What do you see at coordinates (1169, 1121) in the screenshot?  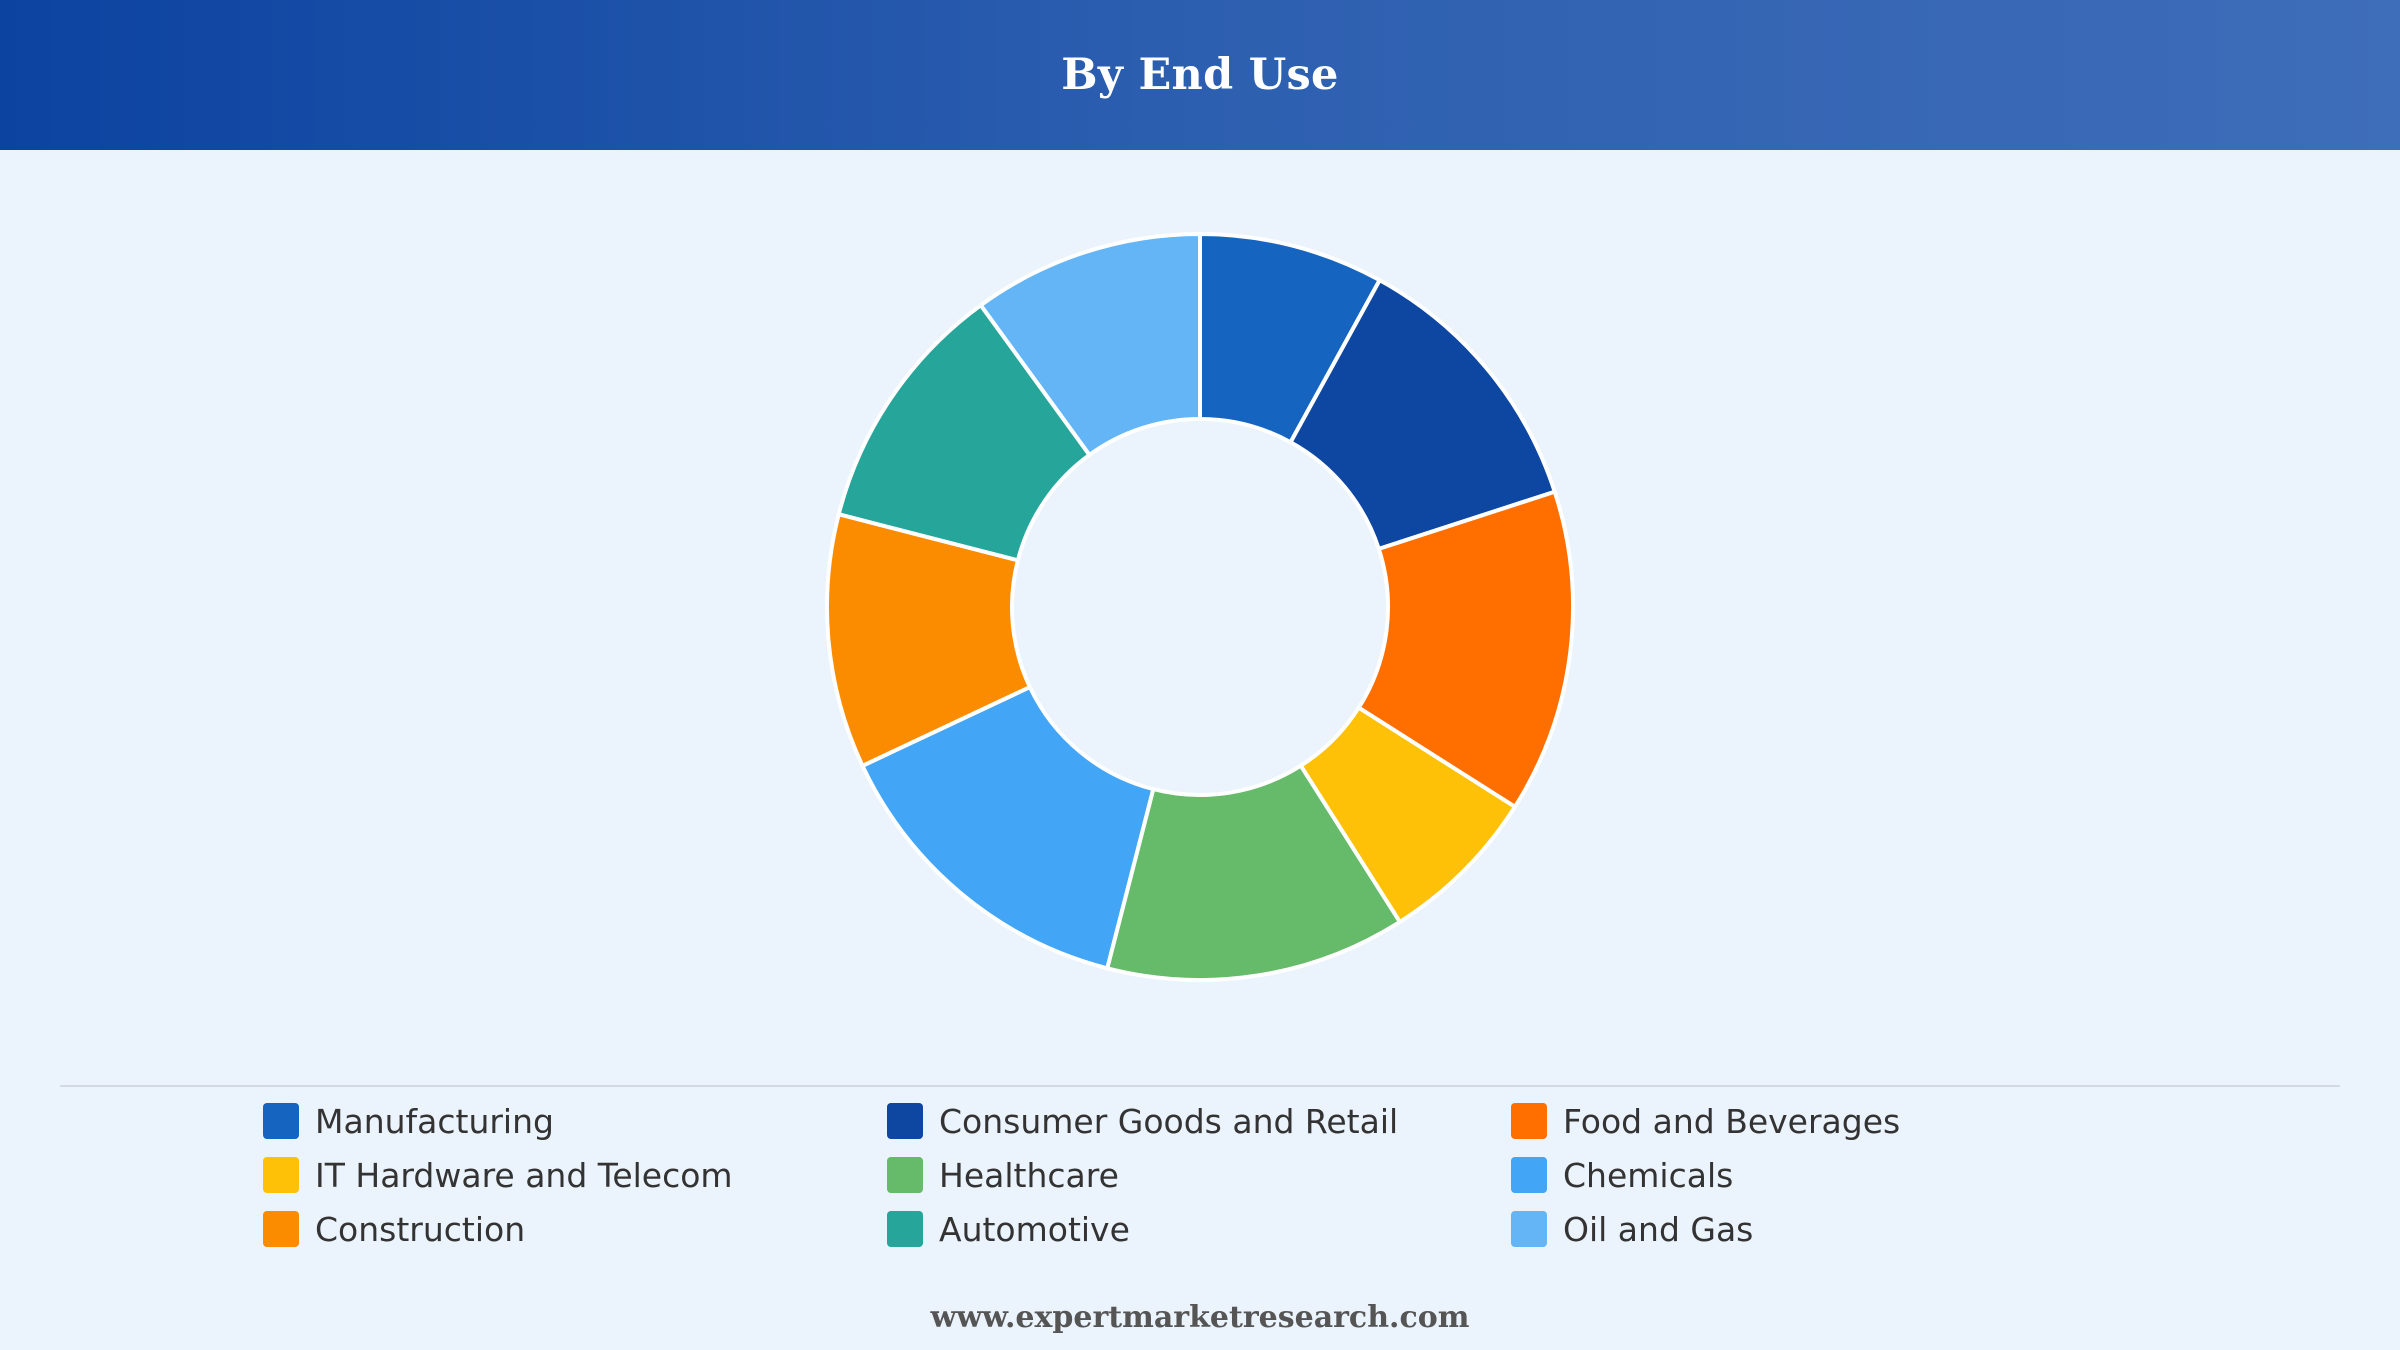 I see `legend-label: Consumer Goods and Retail` at bounding box center [1169, 1121].